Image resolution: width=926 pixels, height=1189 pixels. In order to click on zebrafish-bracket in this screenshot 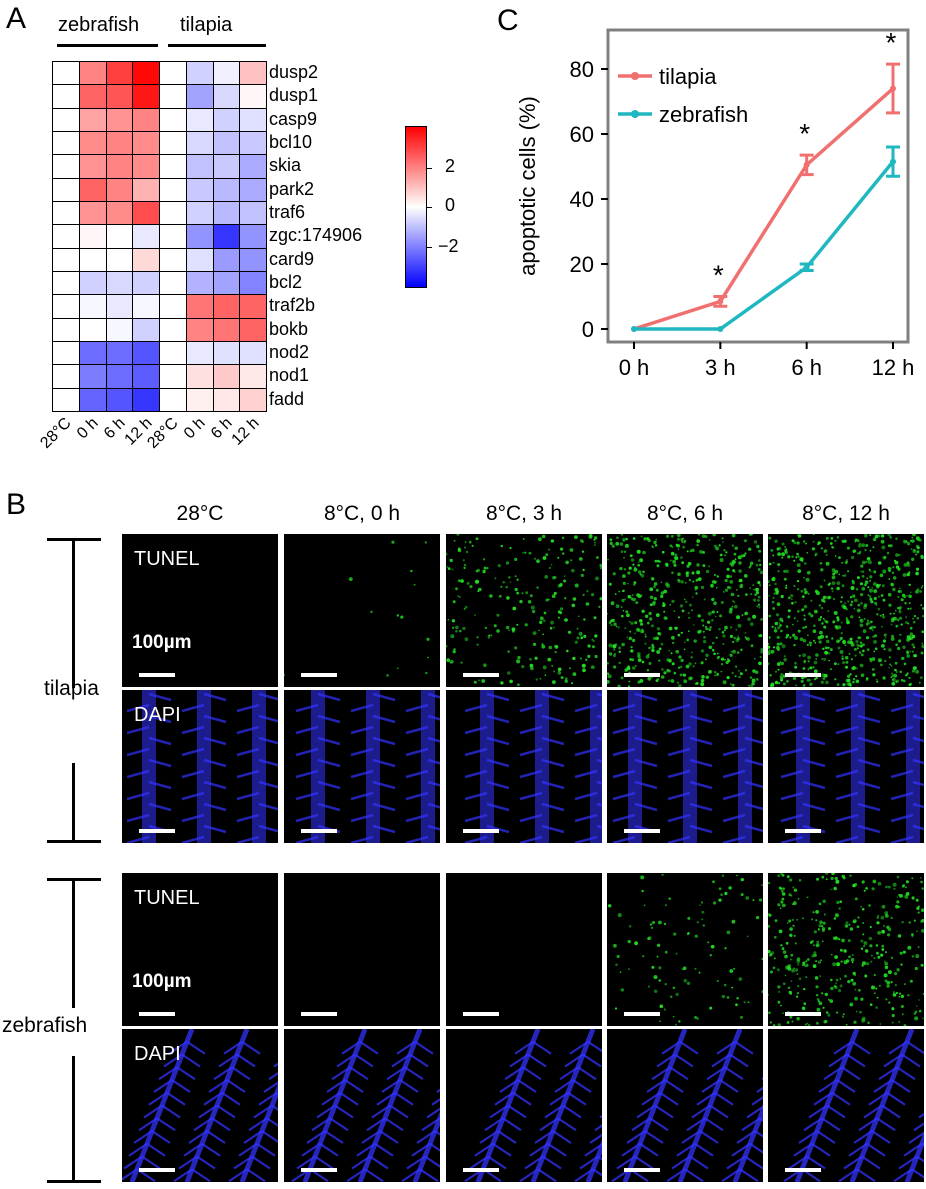, I will do `click(74, 1030)`.